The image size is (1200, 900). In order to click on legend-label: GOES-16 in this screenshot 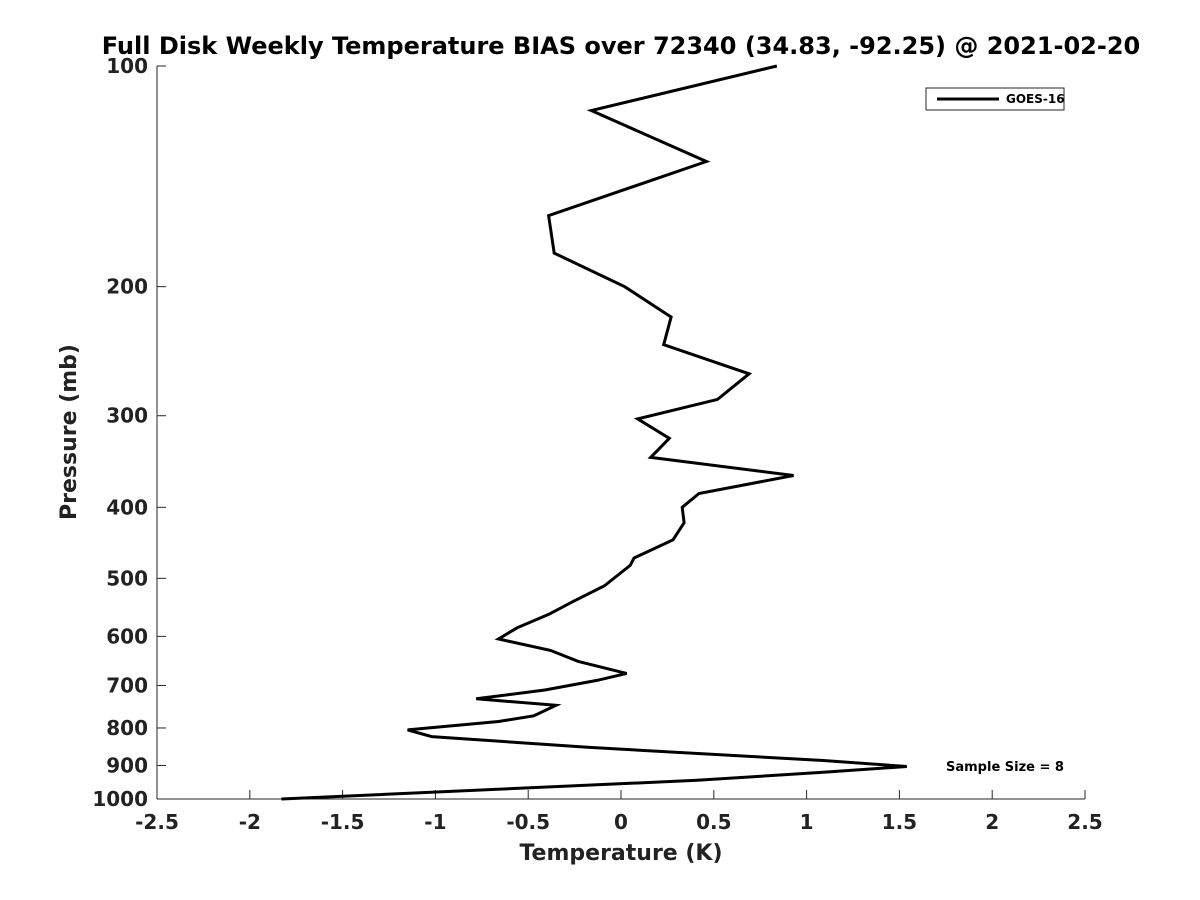, I will do `click(1035, 99)`.